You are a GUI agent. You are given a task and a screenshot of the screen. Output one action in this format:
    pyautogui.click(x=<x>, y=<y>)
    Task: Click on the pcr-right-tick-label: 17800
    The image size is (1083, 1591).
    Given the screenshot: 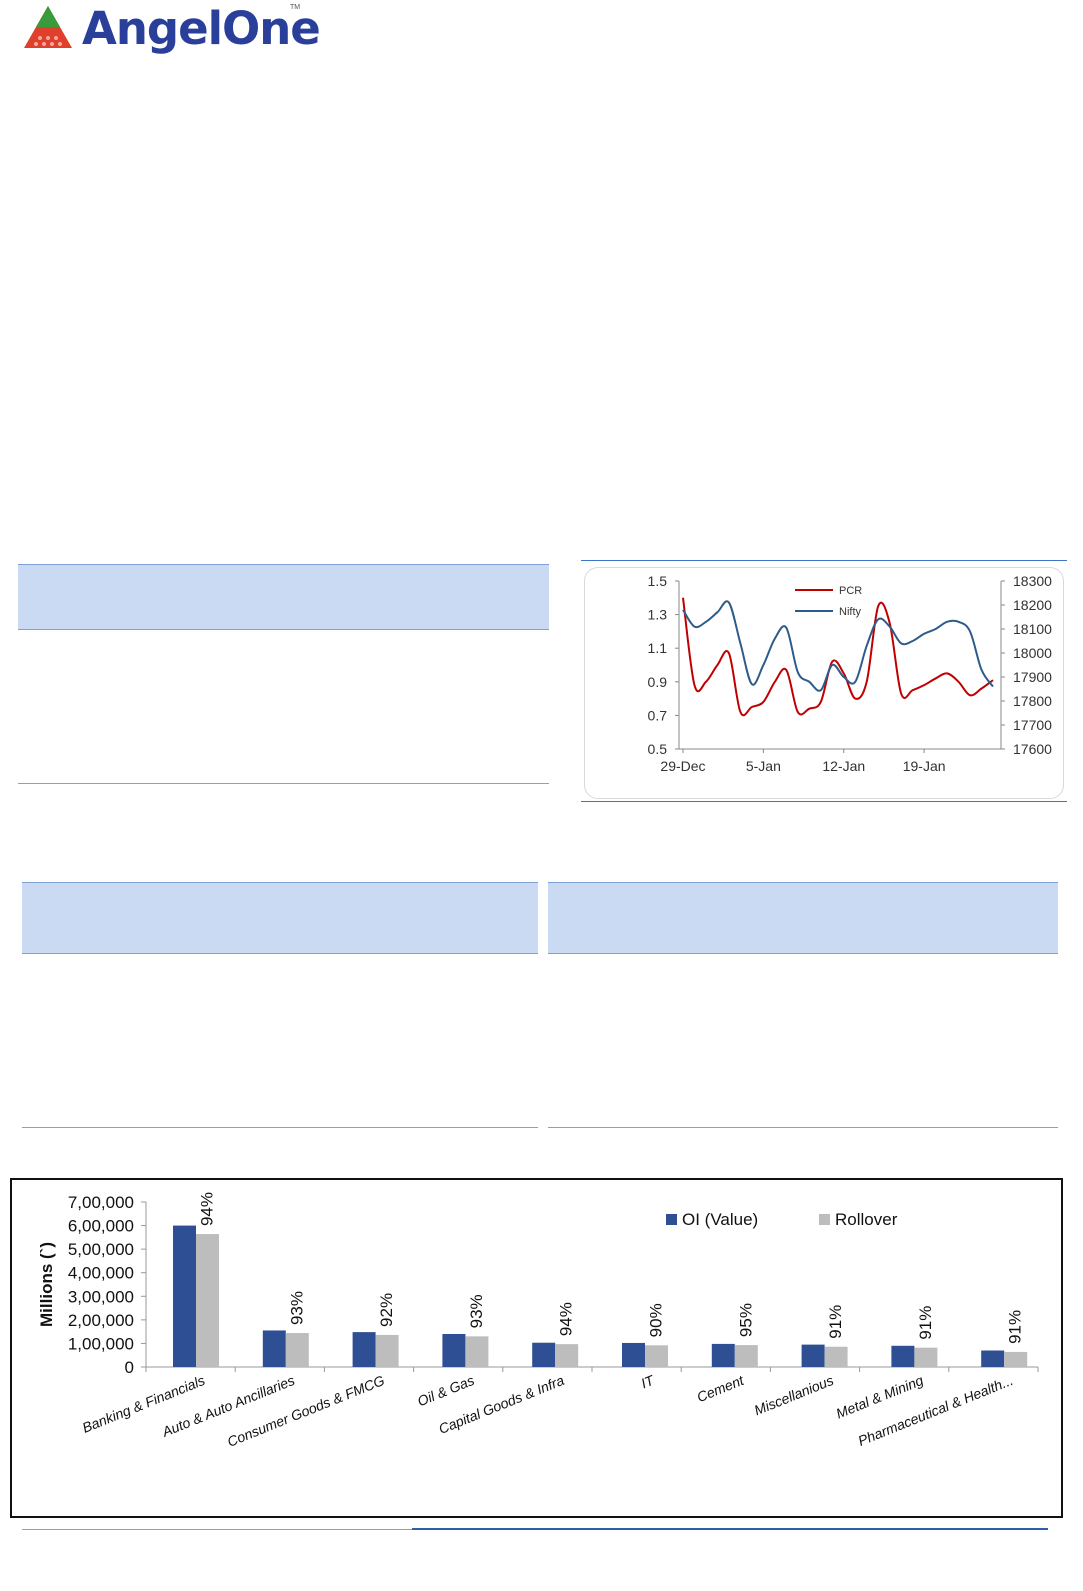 What is the action you would take?
    pyautogui.click(x=1032, y=701)
    